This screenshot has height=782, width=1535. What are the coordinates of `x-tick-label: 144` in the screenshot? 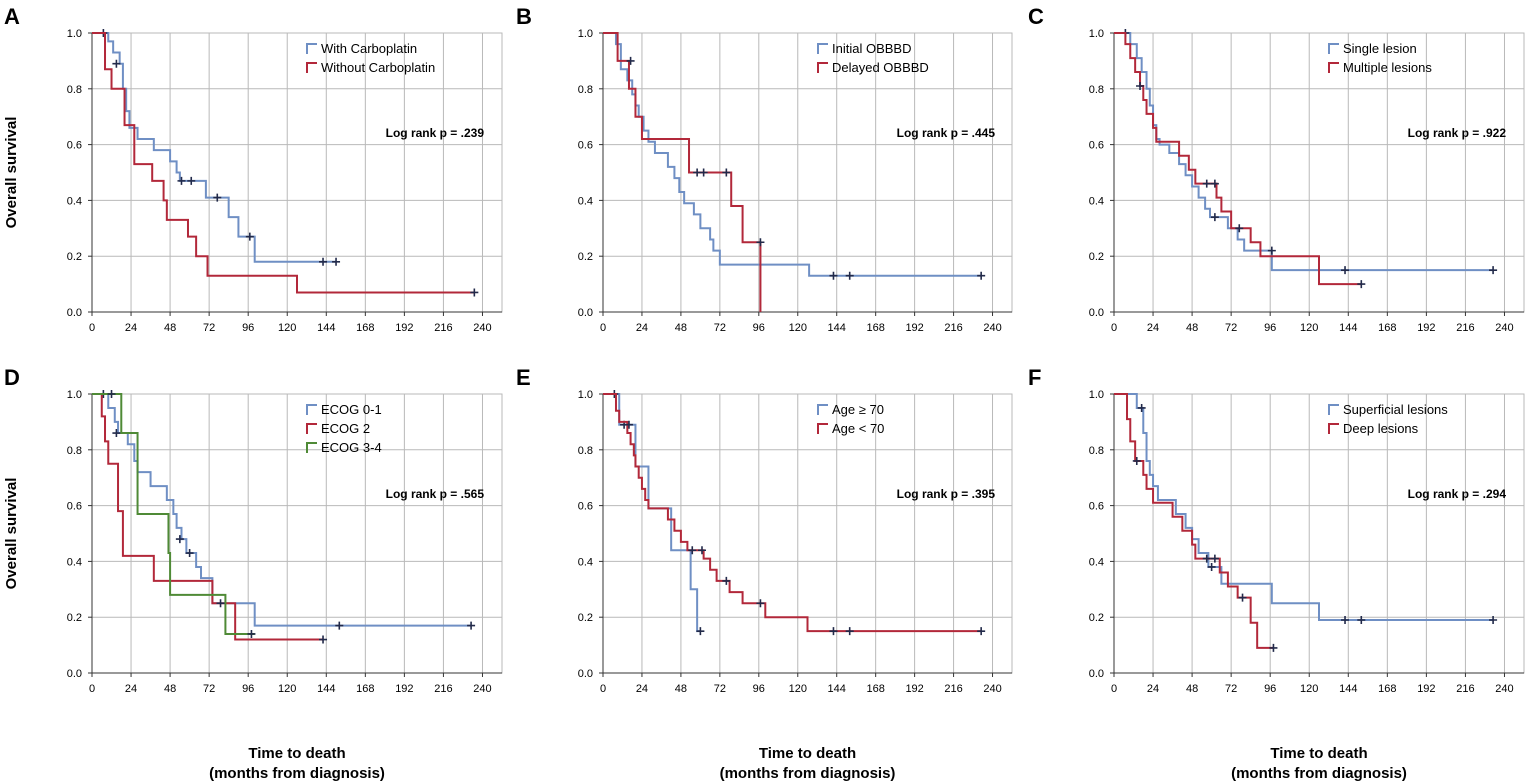 It's located at (326, 328).